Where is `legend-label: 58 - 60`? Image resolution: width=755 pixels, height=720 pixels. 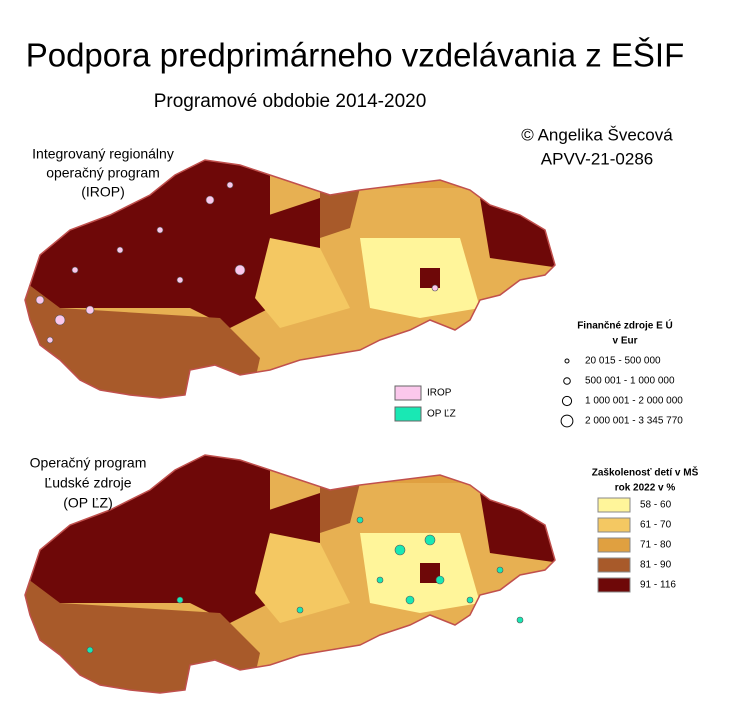 legend-label: 58 - 60 is located at coordinates (656, 505).